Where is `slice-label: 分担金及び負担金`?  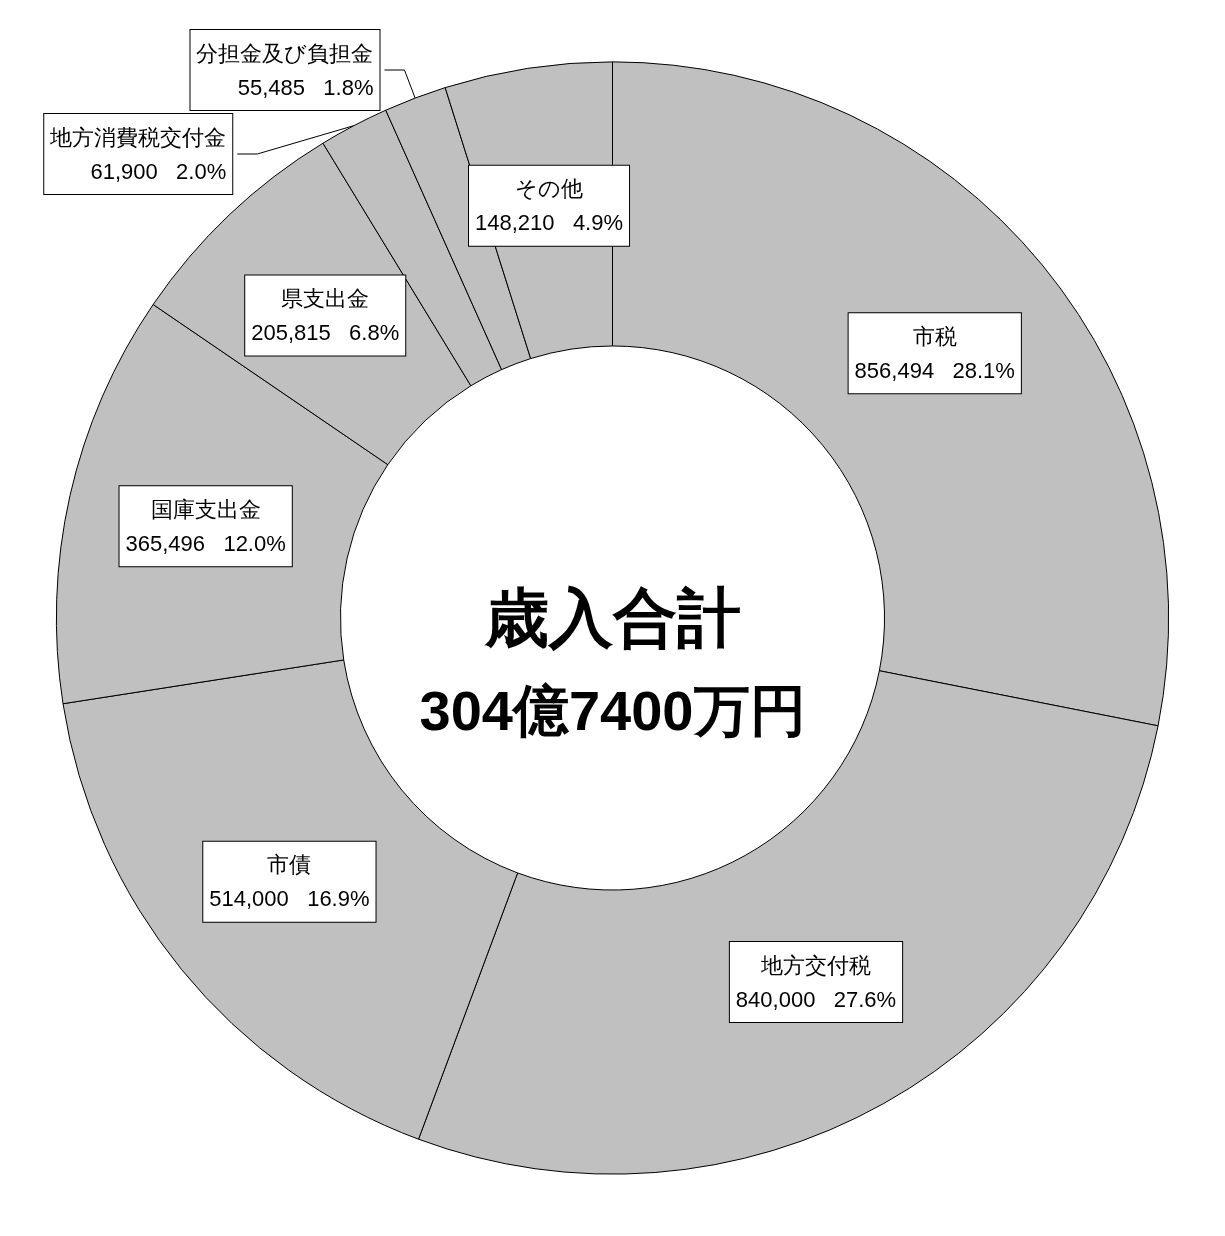 slice-label: 分担金及び負担金 is located at coordinates (285, 53).